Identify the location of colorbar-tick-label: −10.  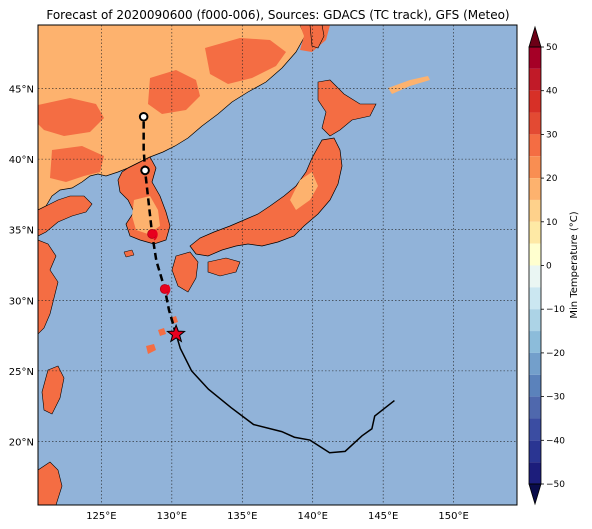
(555, 310).